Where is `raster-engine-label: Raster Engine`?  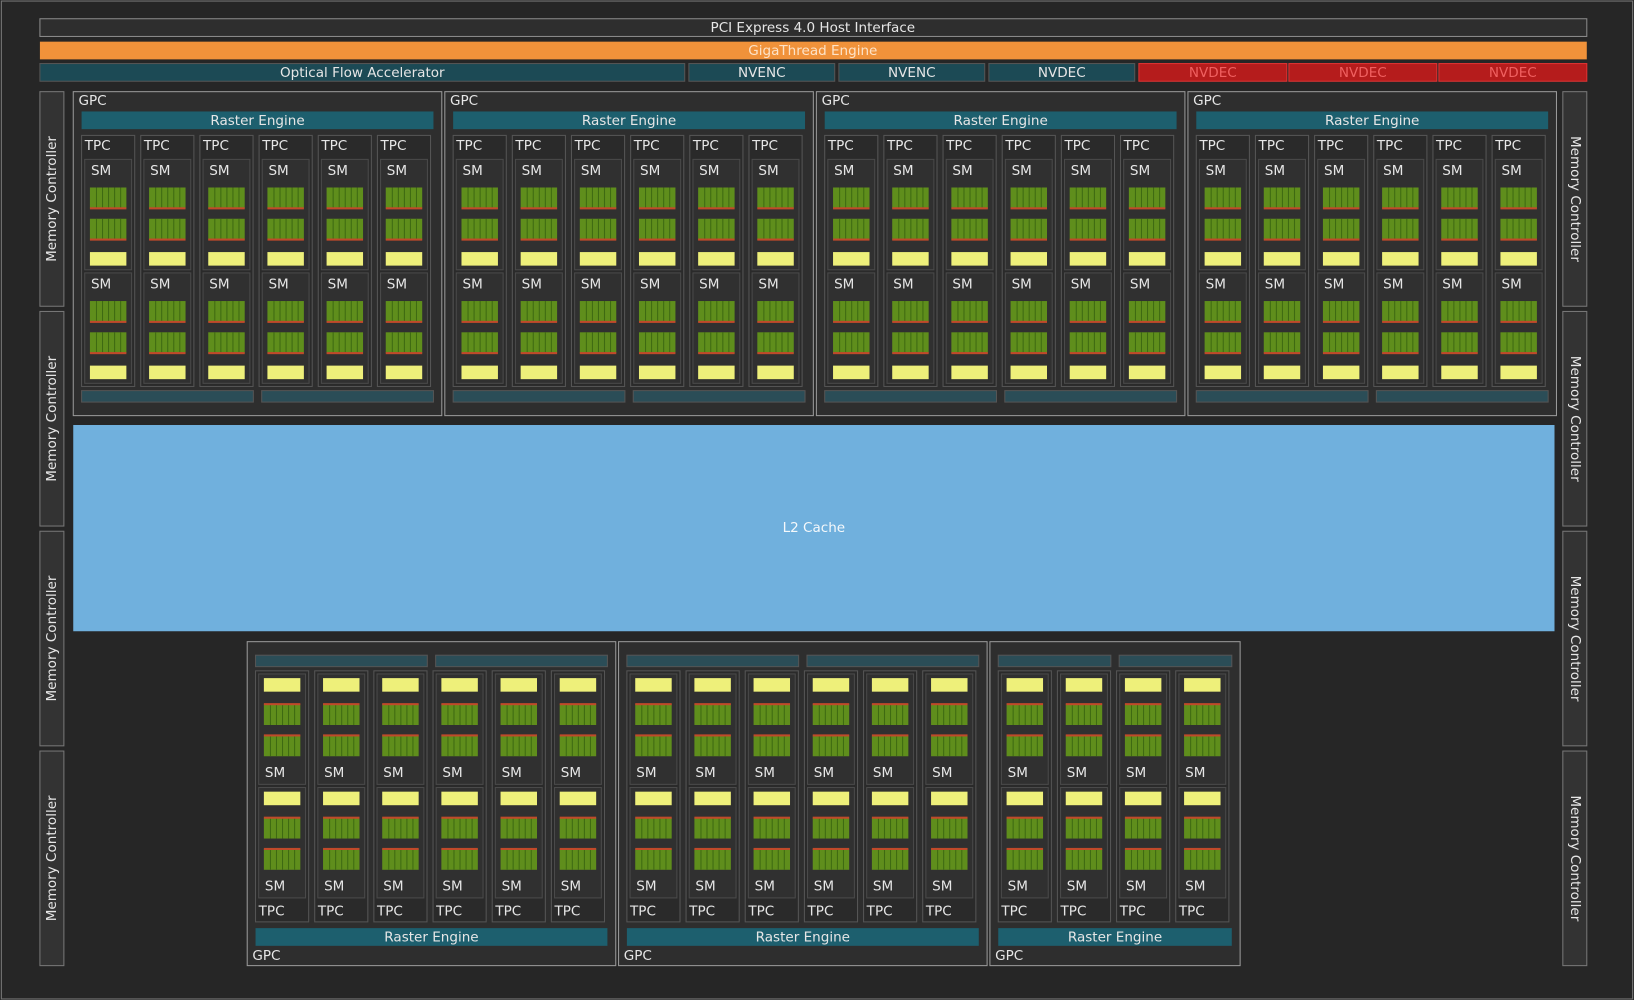
raster-engine-label: Raster Engine is located at coordinates (257, 121).